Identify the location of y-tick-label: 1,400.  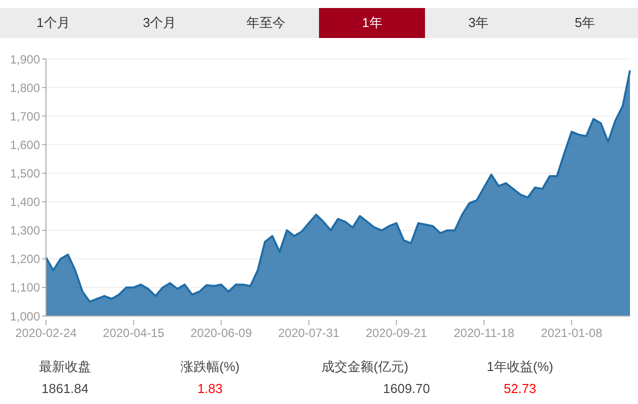
(25, 202).